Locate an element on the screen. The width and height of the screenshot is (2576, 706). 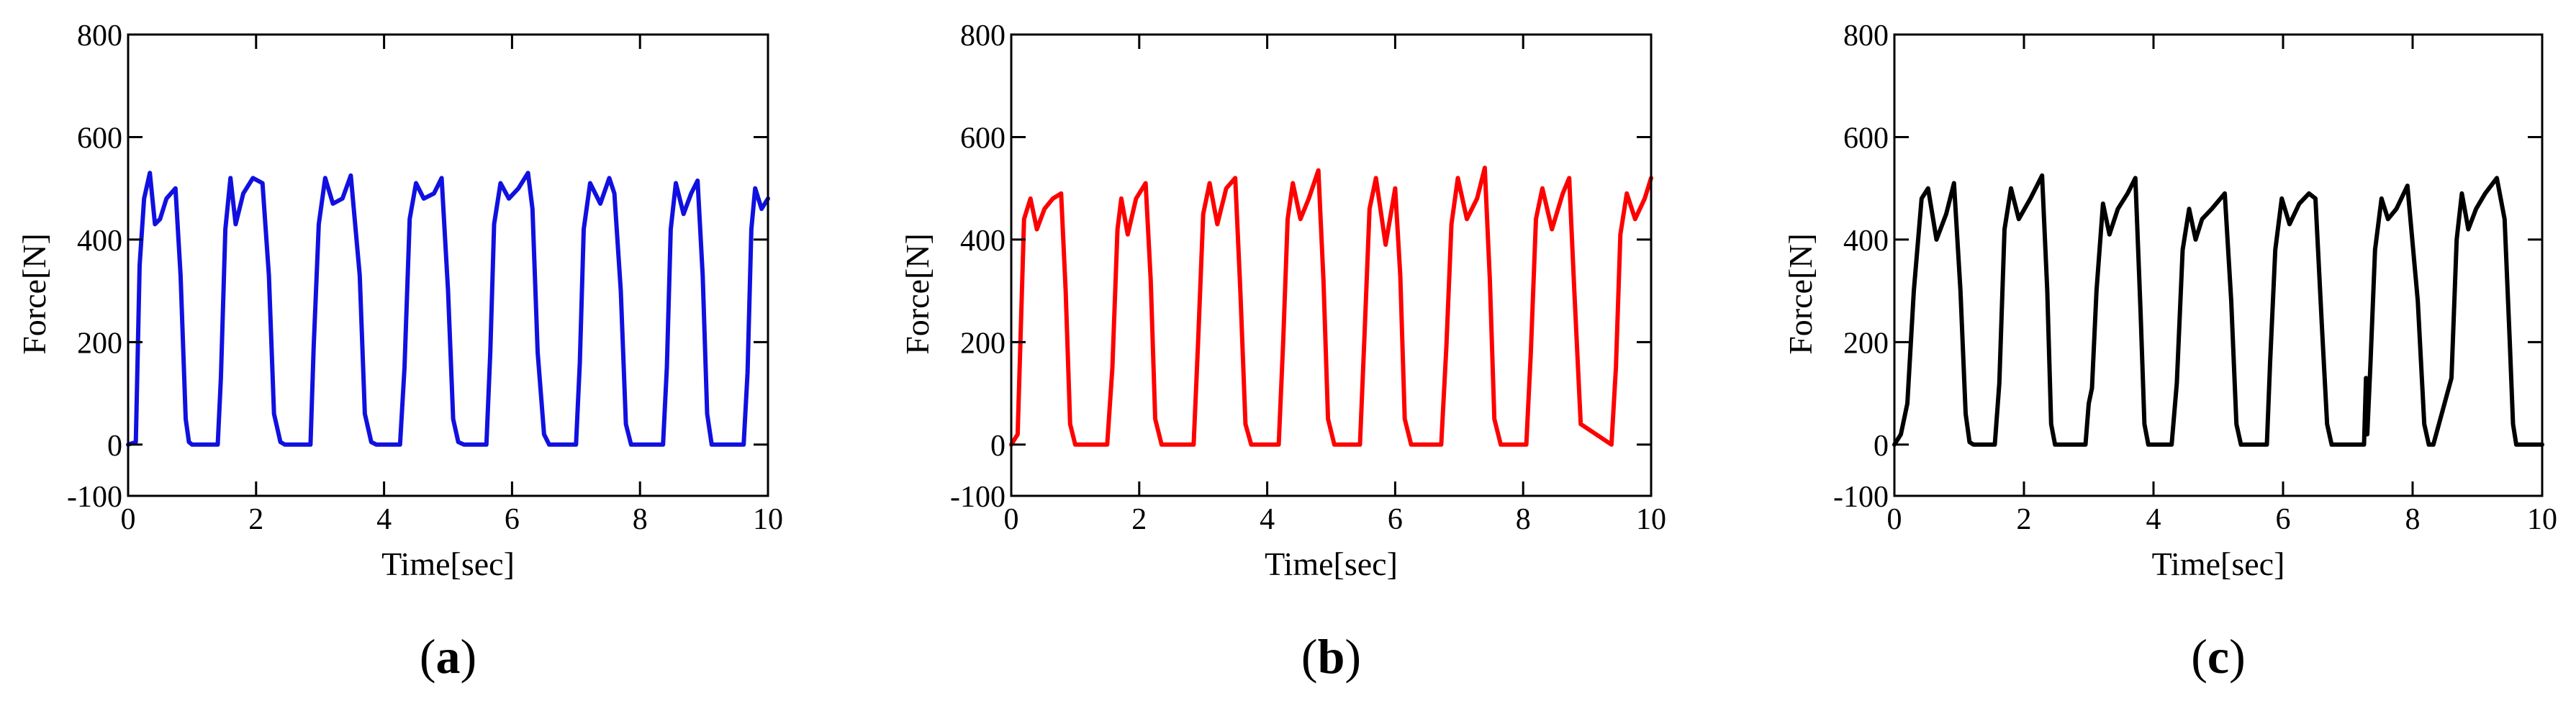
y-tick-label-a-400: 400 is located at coordinates (99, 241).